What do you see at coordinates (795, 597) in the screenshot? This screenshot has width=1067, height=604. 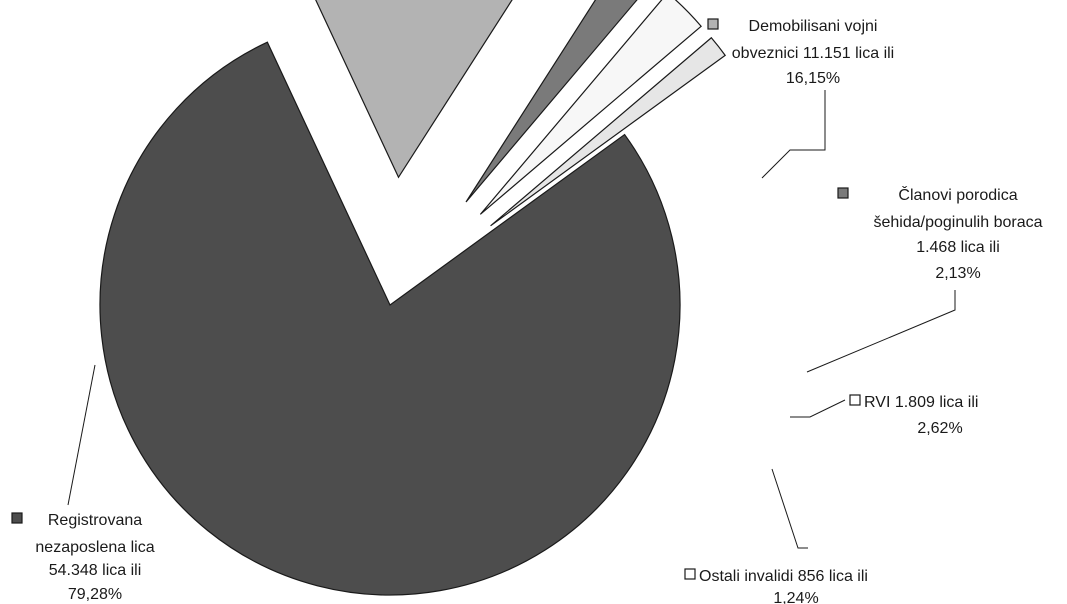 I see `label-ostali-line2: 1,24%` at bounding box center [795, 597].